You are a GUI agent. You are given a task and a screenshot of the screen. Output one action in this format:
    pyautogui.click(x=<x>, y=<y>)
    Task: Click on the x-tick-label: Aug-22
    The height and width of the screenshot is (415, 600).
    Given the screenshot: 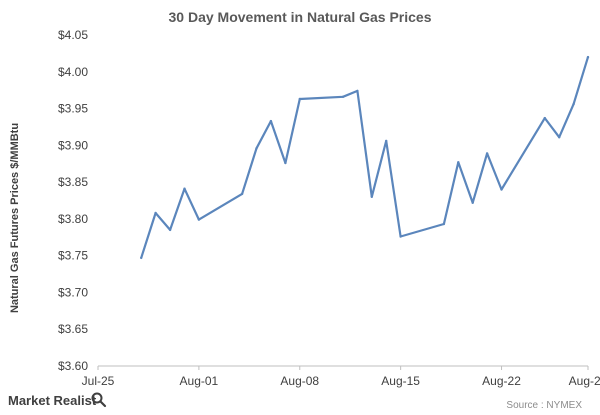 What is the action you would take?
    pyautogui.click(x=501, y=381)
    